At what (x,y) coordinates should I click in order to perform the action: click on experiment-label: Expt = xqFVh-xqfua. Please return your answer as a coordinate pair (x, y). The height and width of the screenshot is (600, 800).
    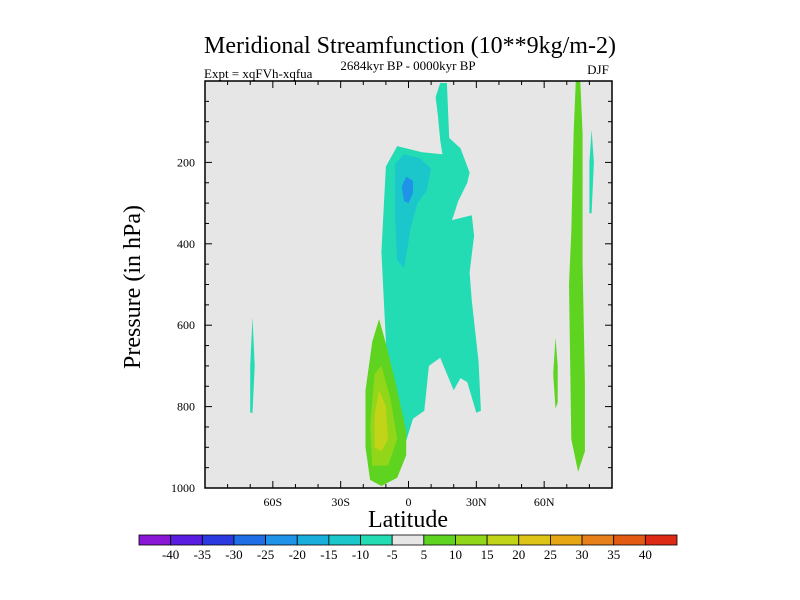
    Looking at the image, I should click on (258, 73).